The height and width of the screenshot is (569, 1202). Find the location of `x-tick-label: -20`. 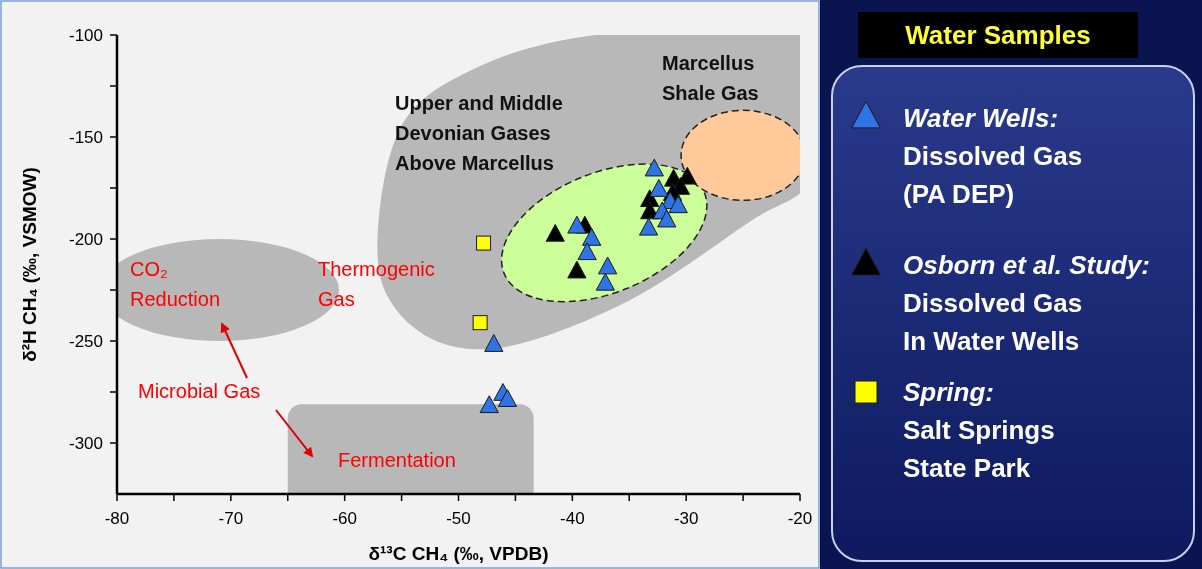

x-tick-label: -20 is located at coordinates (800, 518).